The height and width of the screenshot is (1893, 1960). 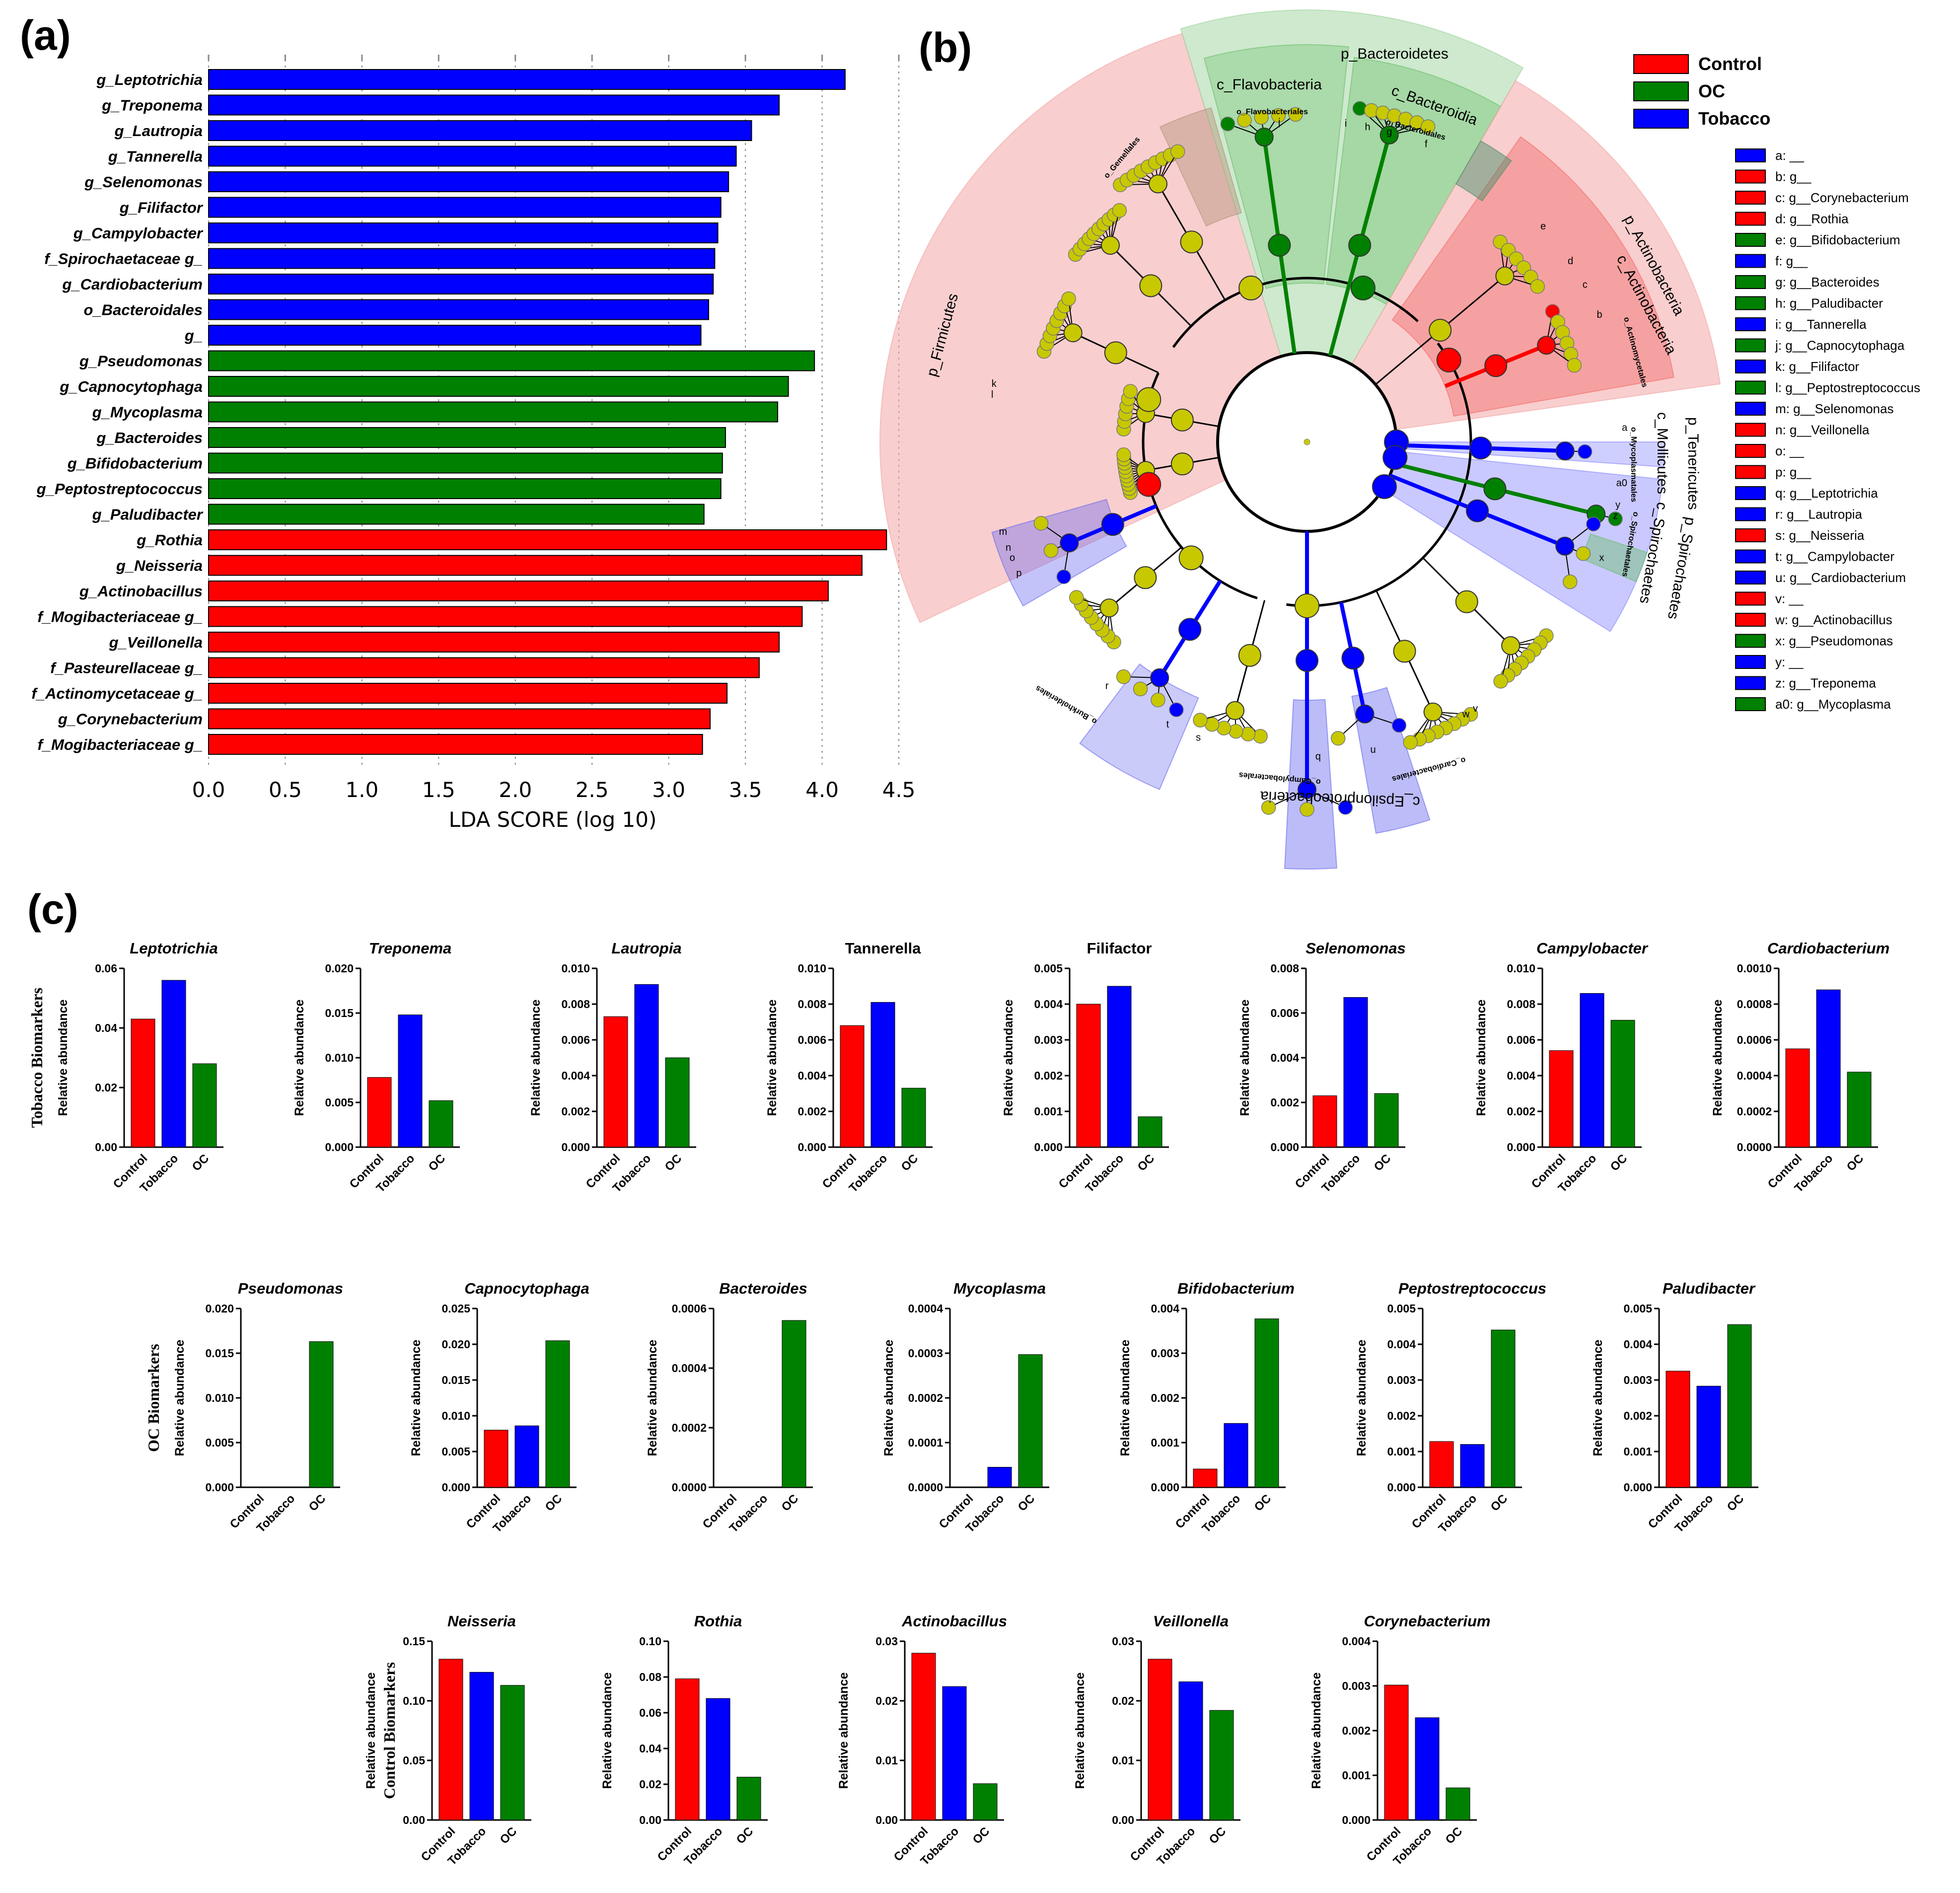 What do you see at coordinates (763, 1288) in the screenshot?
I see `small-chart-title: Bacteroides` at bounding box center [763, 1288].